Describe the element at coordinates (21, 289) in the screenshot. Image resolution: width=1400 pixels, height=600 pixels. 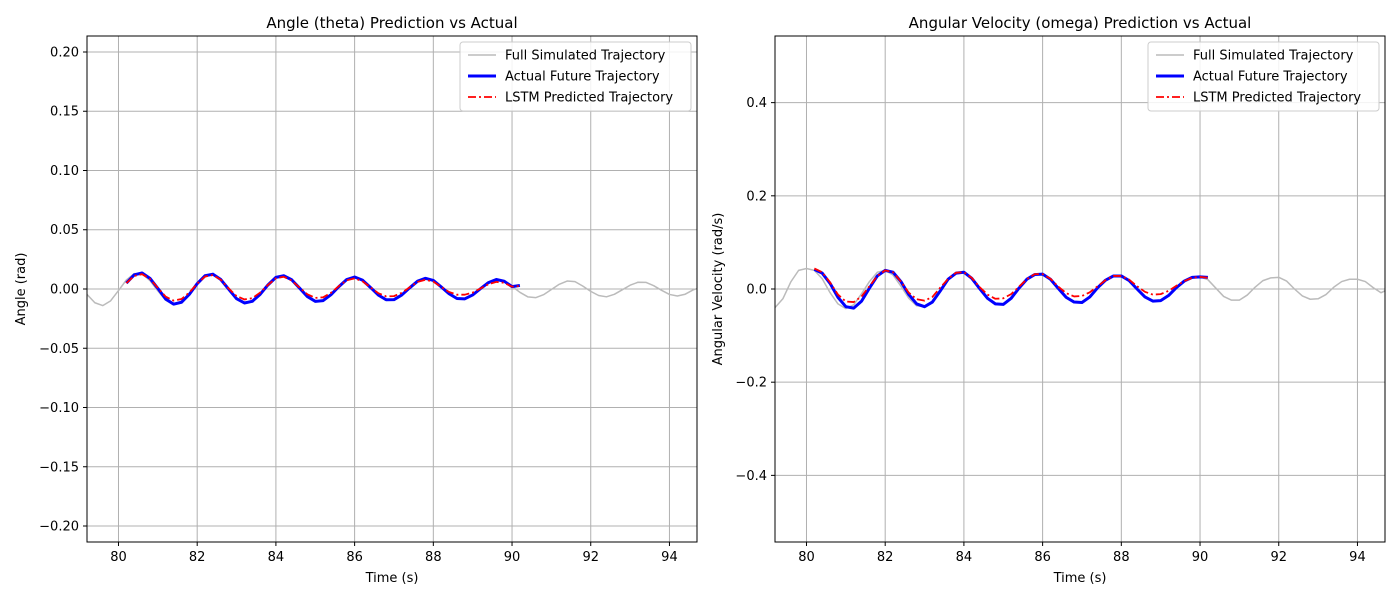
I see `y-axis-label: Angle (rad)` at that location.